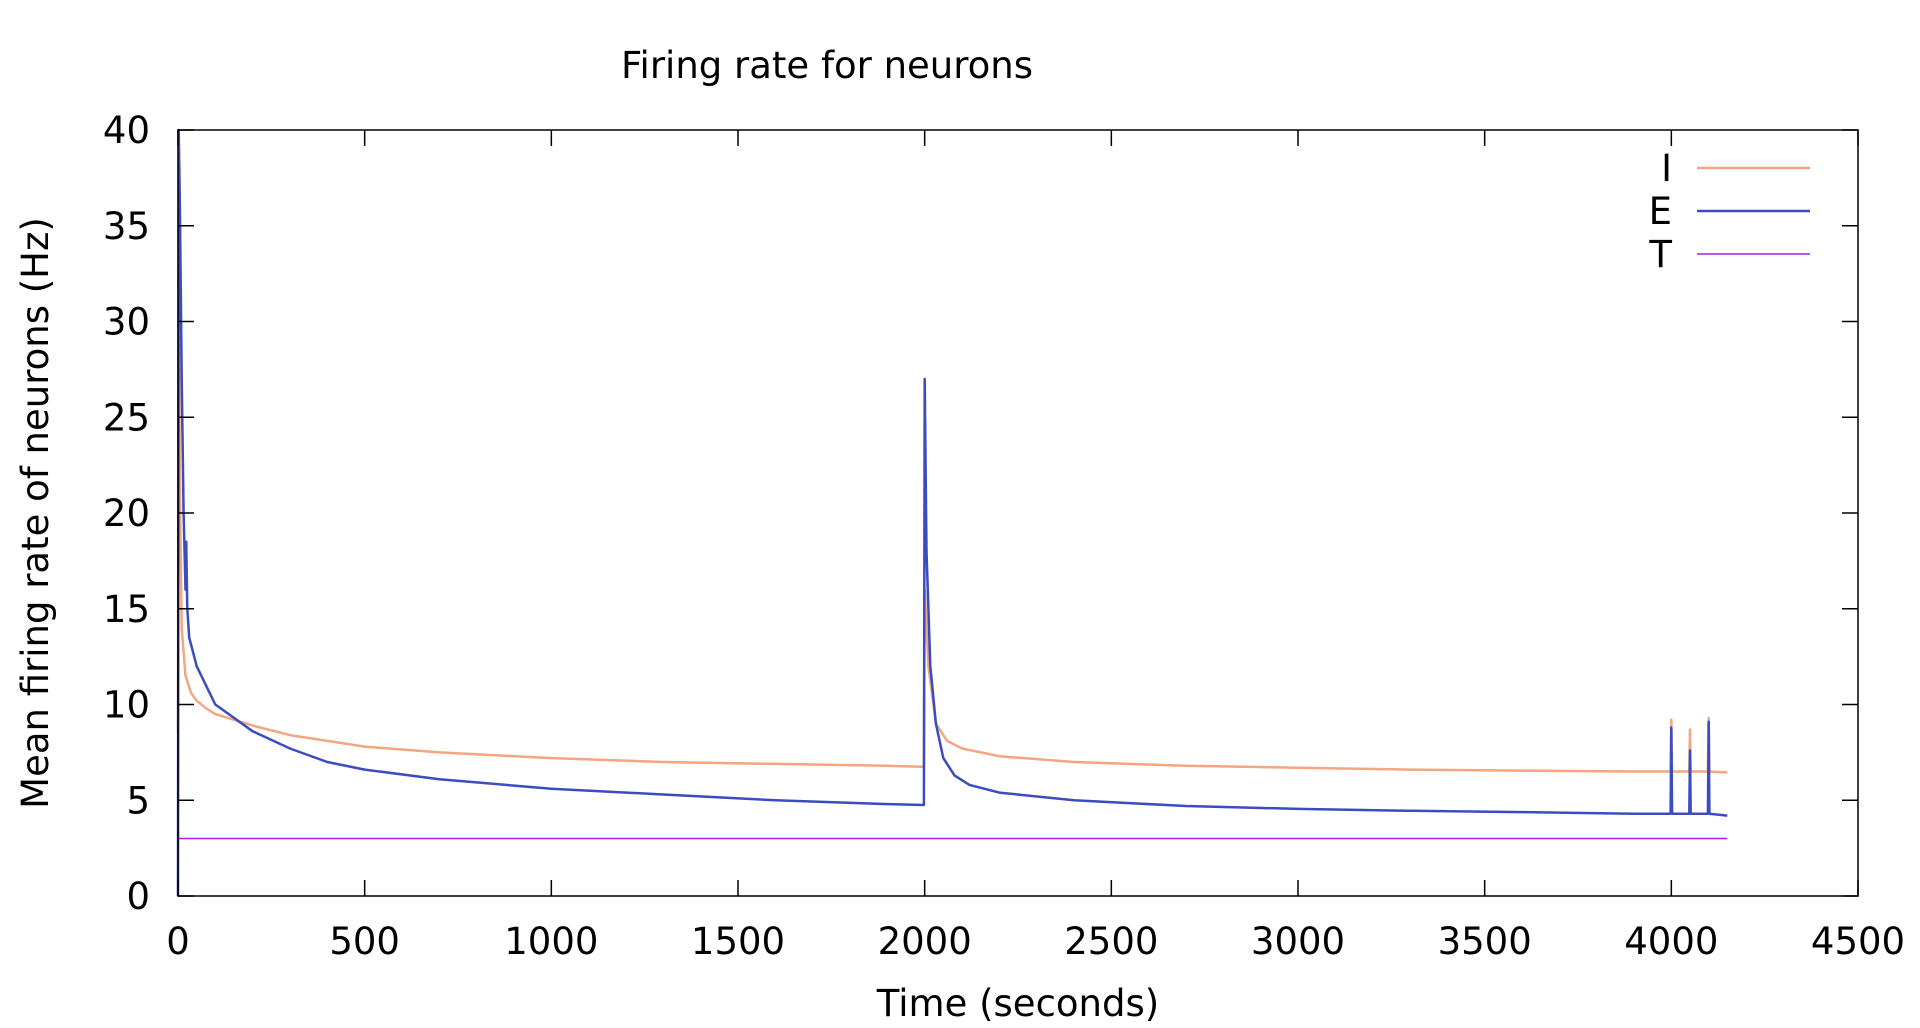  I want to click on legend-label-E: E, so click(1660, 211).